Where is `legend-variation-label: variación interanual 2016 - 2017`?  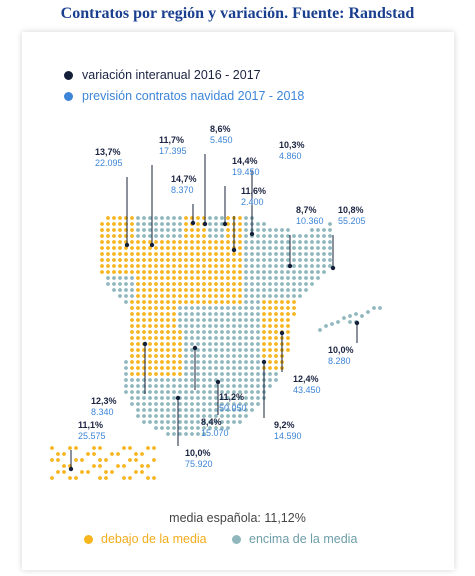
legend-variation-label: variación interanual 2016 - 2017 is located at coordinates (171, 75).